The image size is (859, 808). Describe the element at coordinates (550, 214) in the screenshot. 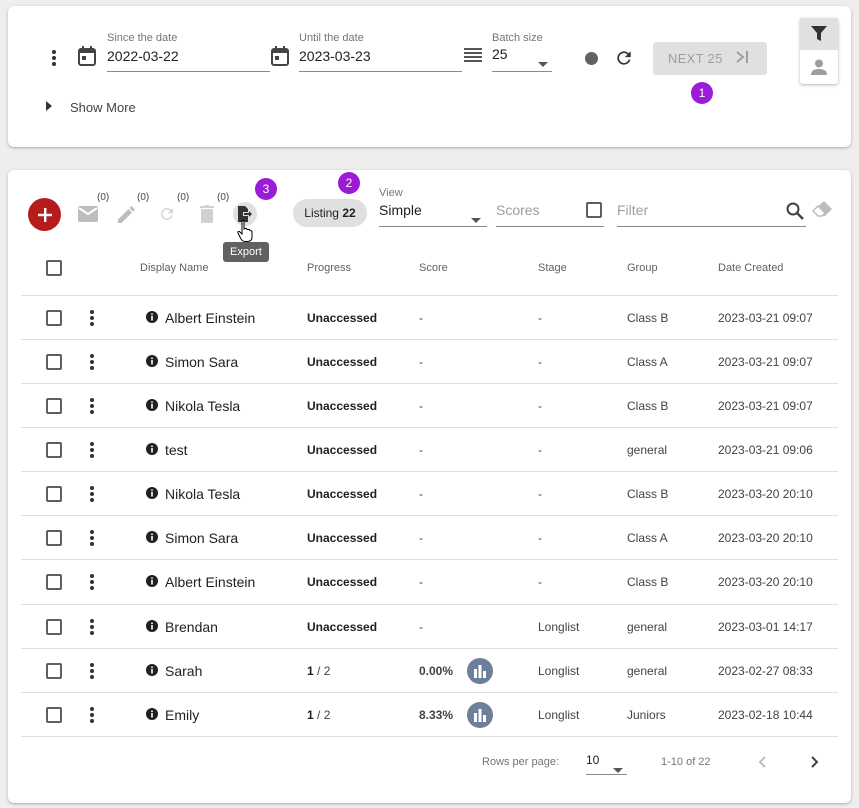

I see `scores-toggle: Scores` at that location.